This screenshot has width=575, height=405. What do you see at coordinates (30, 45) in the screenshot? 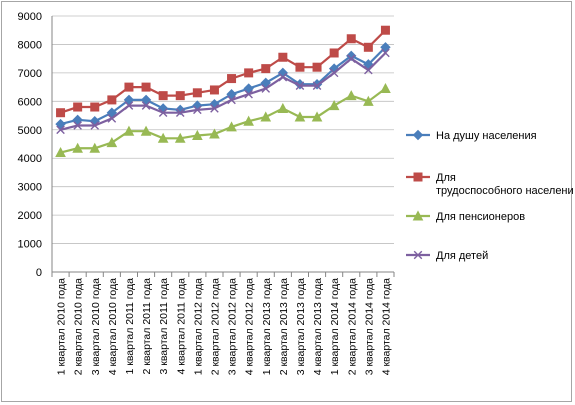
I see `y-tick-label: 8000` at bounding box center [30, 45].